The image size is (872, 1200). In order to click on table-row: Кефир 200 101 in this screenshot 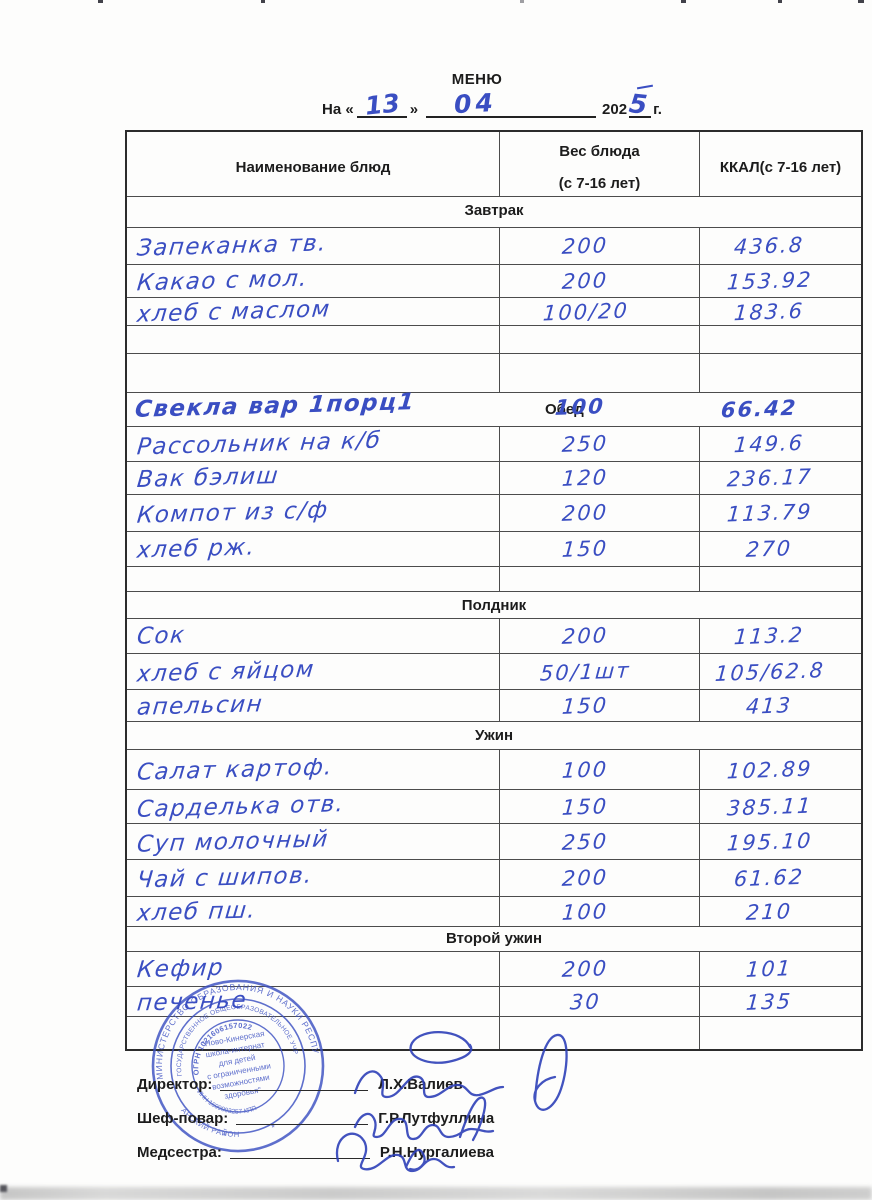, I will do `click(494, 969)`.